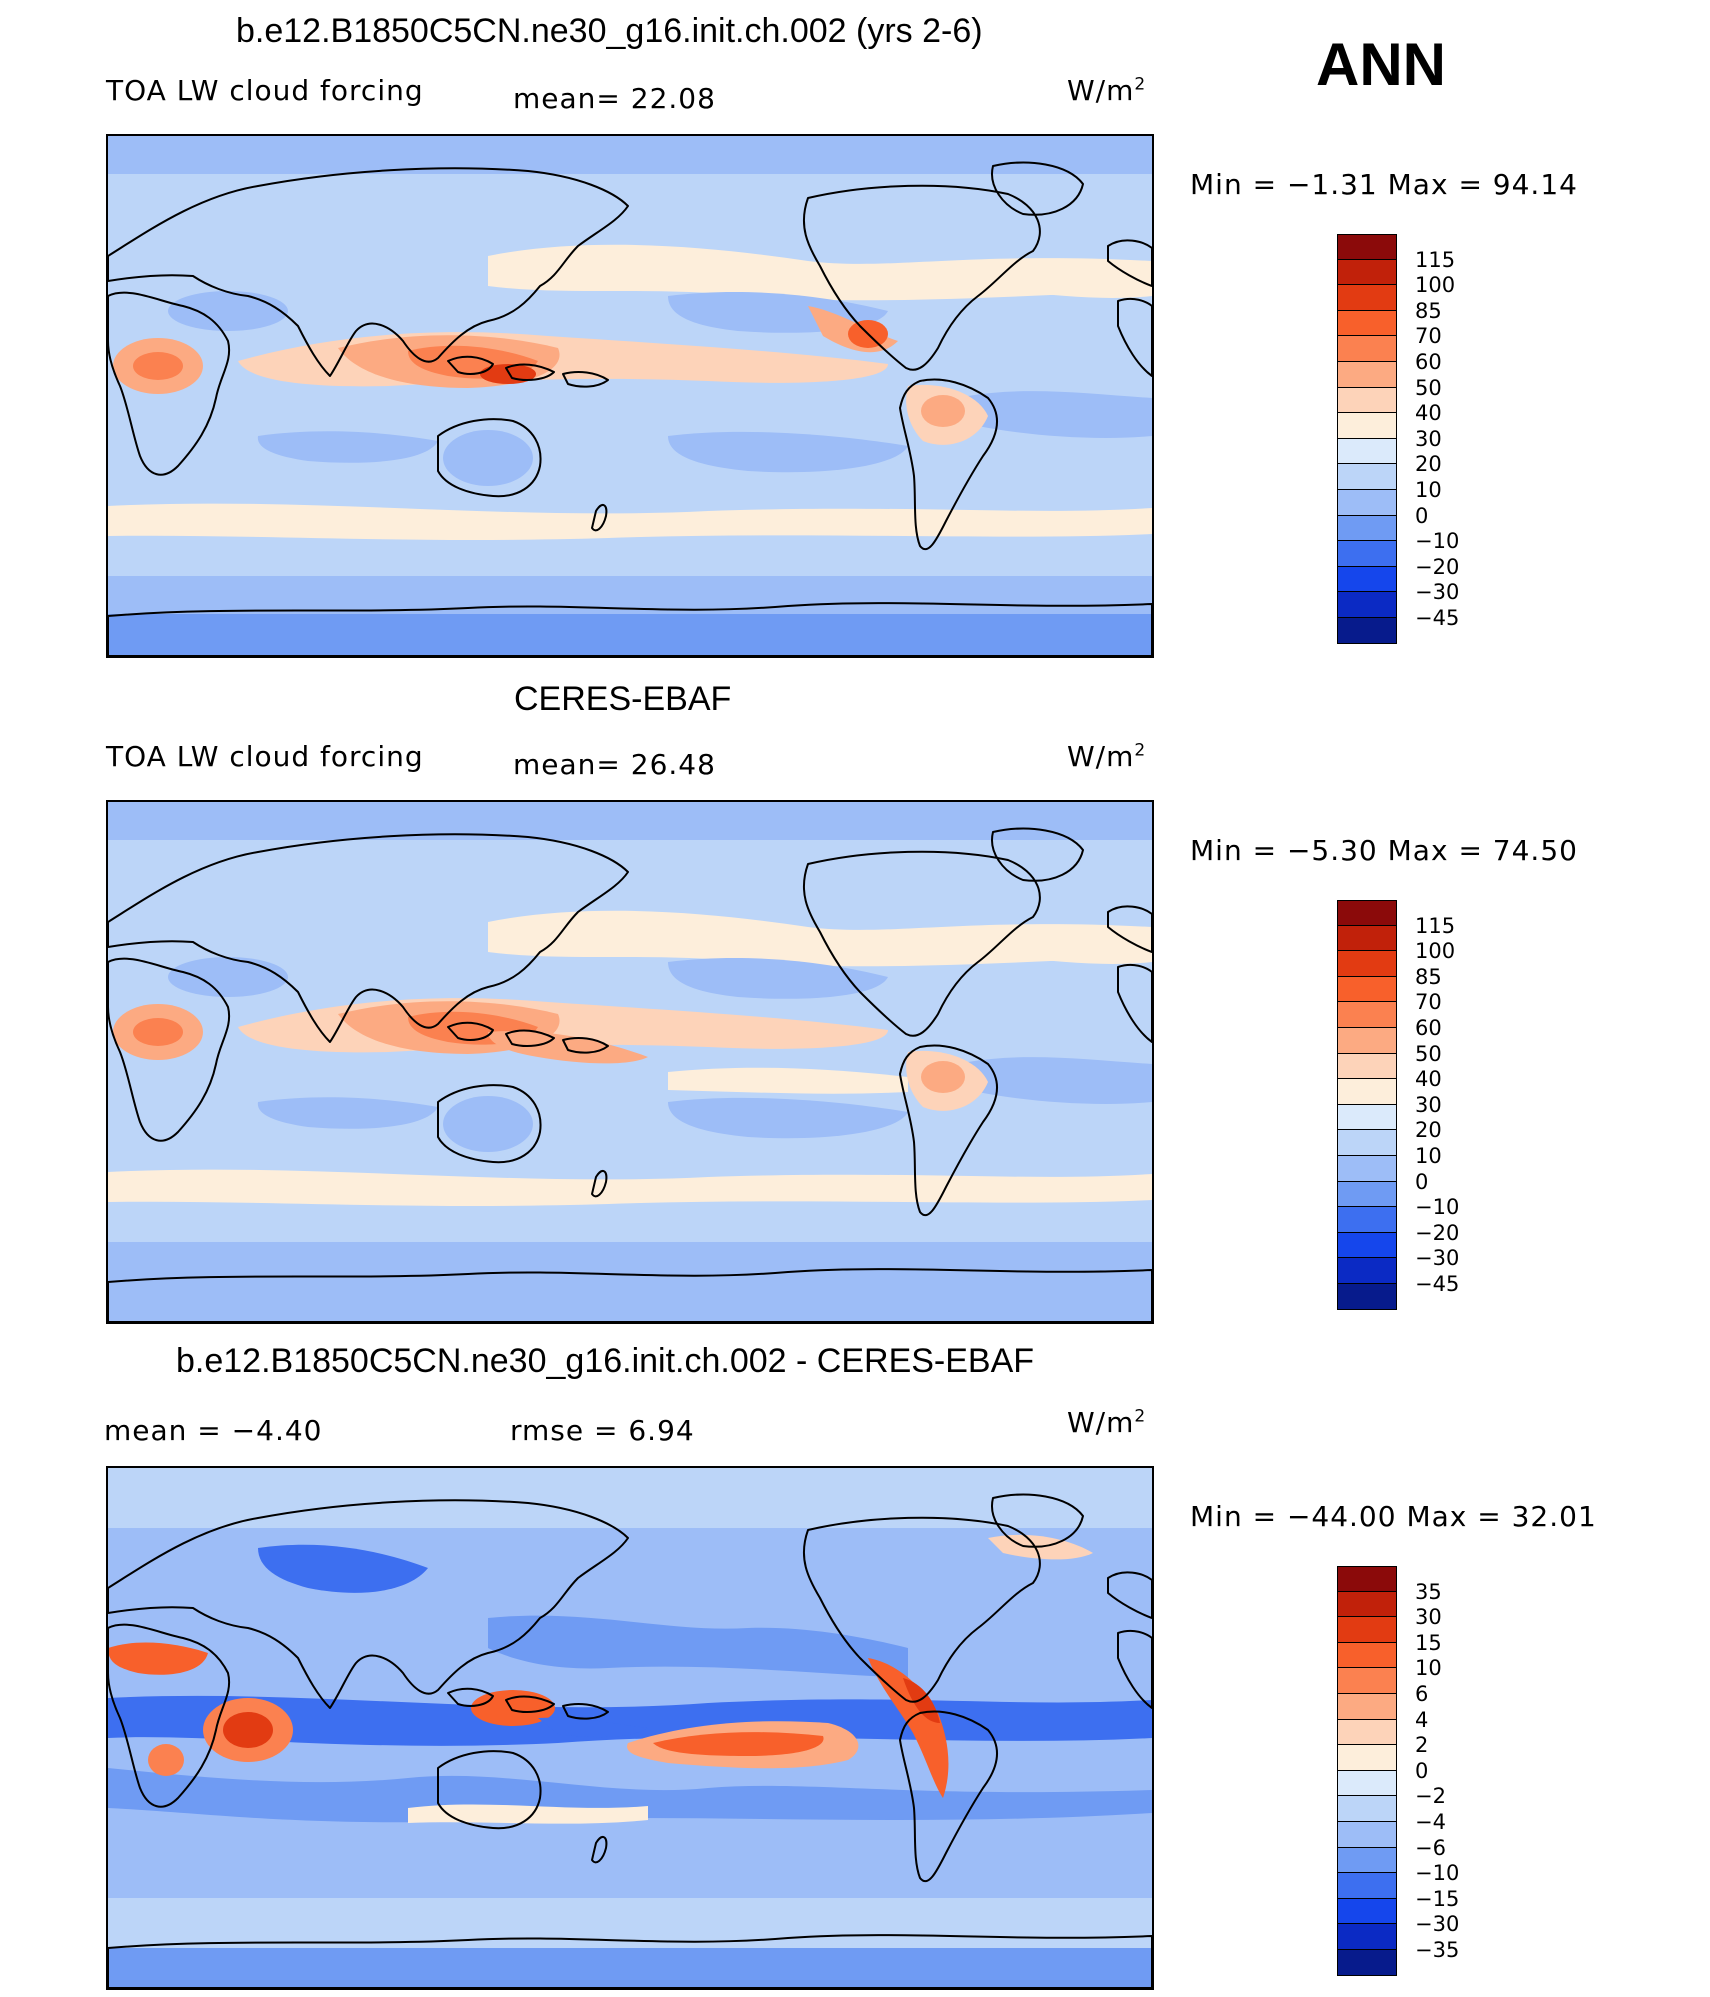 The image size is (1710, 1997). Describe the element at coordinates (614, 764) in the screenshot. I see `mean-label: mean= 26.48` at that location.